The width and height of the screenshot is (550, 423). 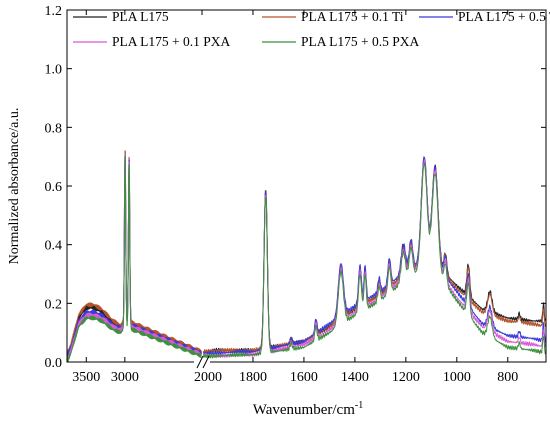 I want to click on x-tick-label: 1800, so click(x=253, y=377).